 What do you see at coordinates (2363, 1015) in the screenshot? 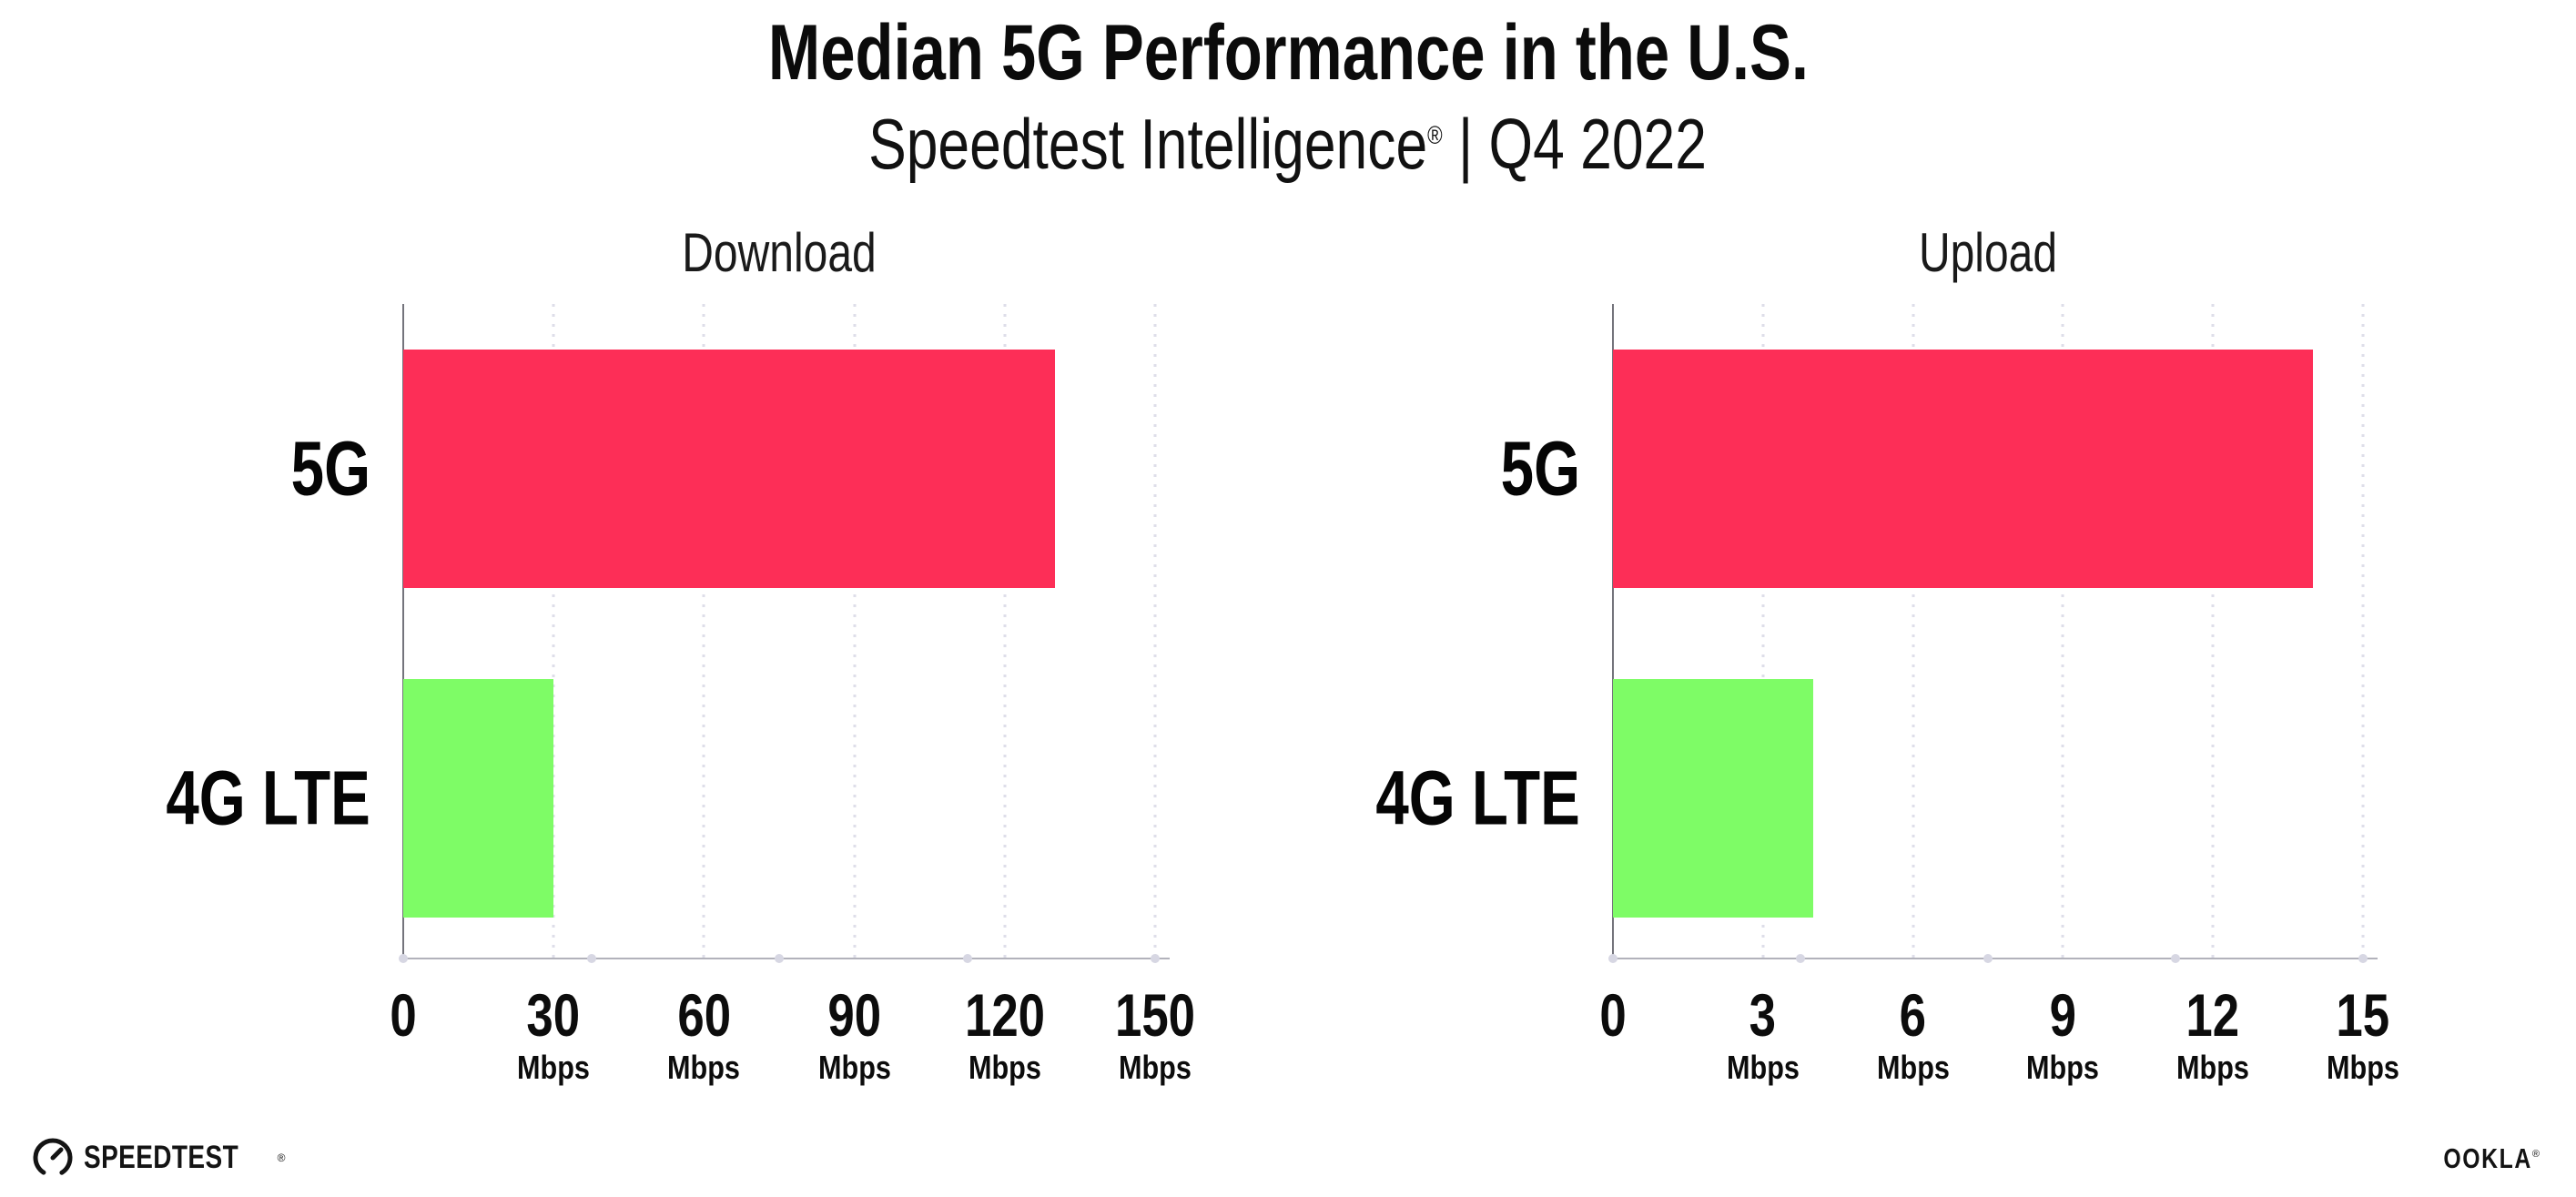
I see `tick-number: 15` at bounding box center [2363, 1015].